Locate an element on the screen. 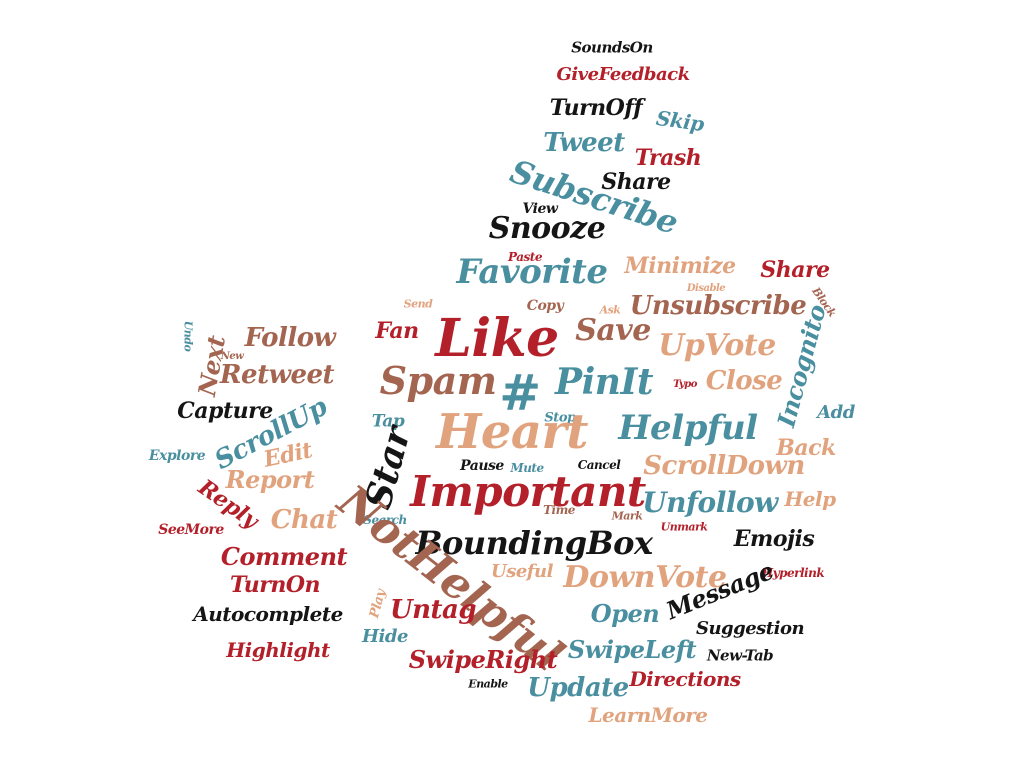 This screenshot has width=1024, height=768. word-swiperight: SwipeRight is located at coordinates (483, 659).